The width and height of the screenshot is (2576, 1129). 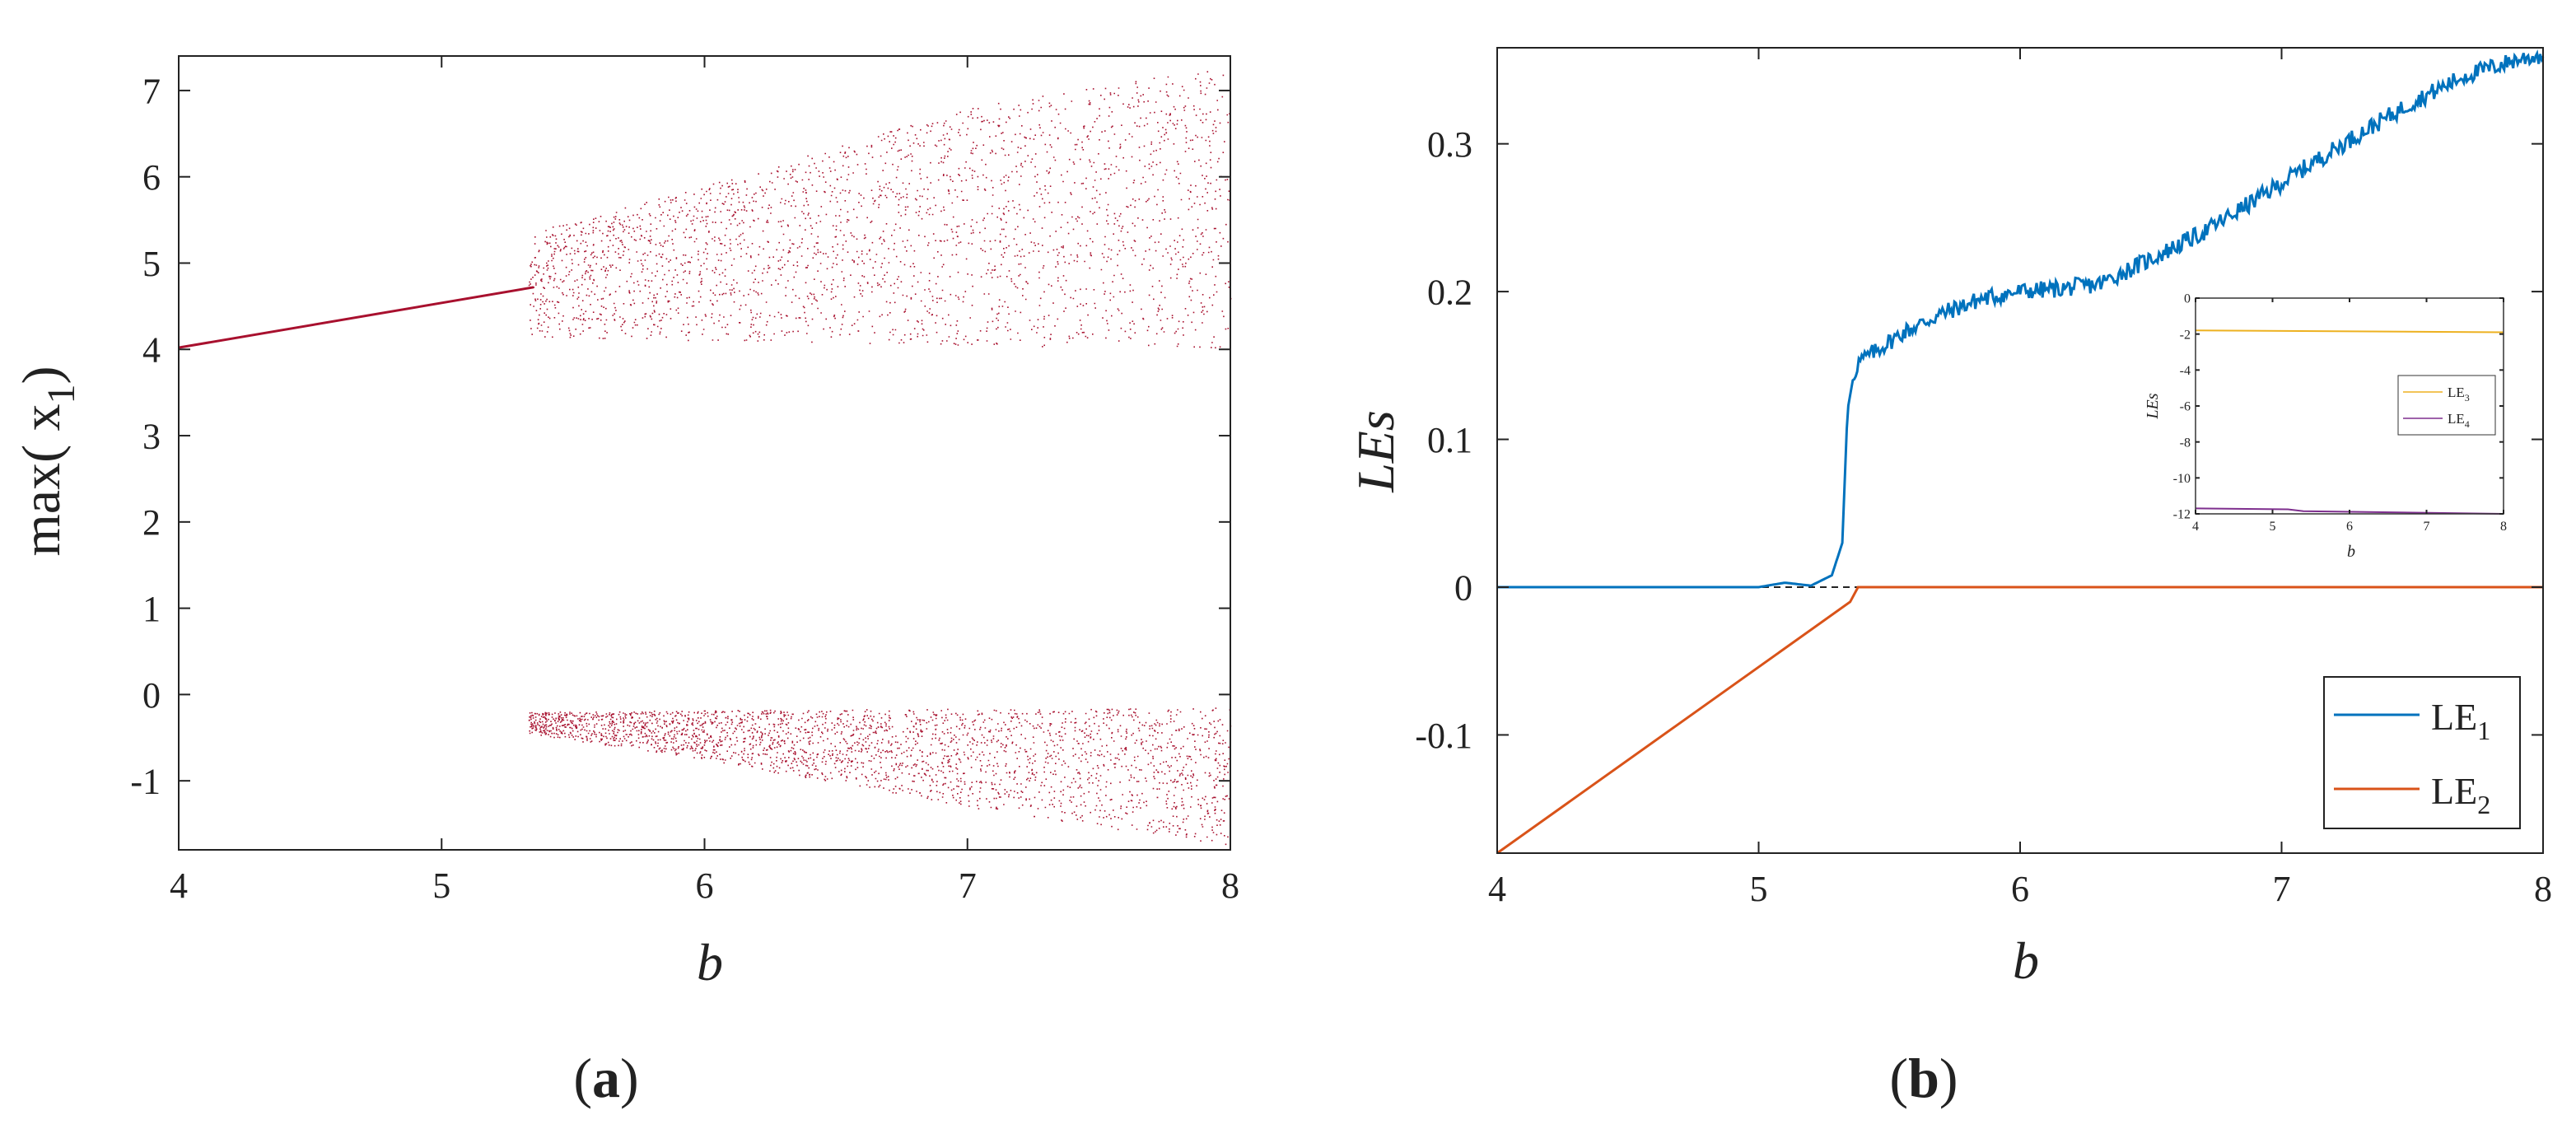 I want to click on panel-a-y-tick-label: 4, so click(x=151, y=350).